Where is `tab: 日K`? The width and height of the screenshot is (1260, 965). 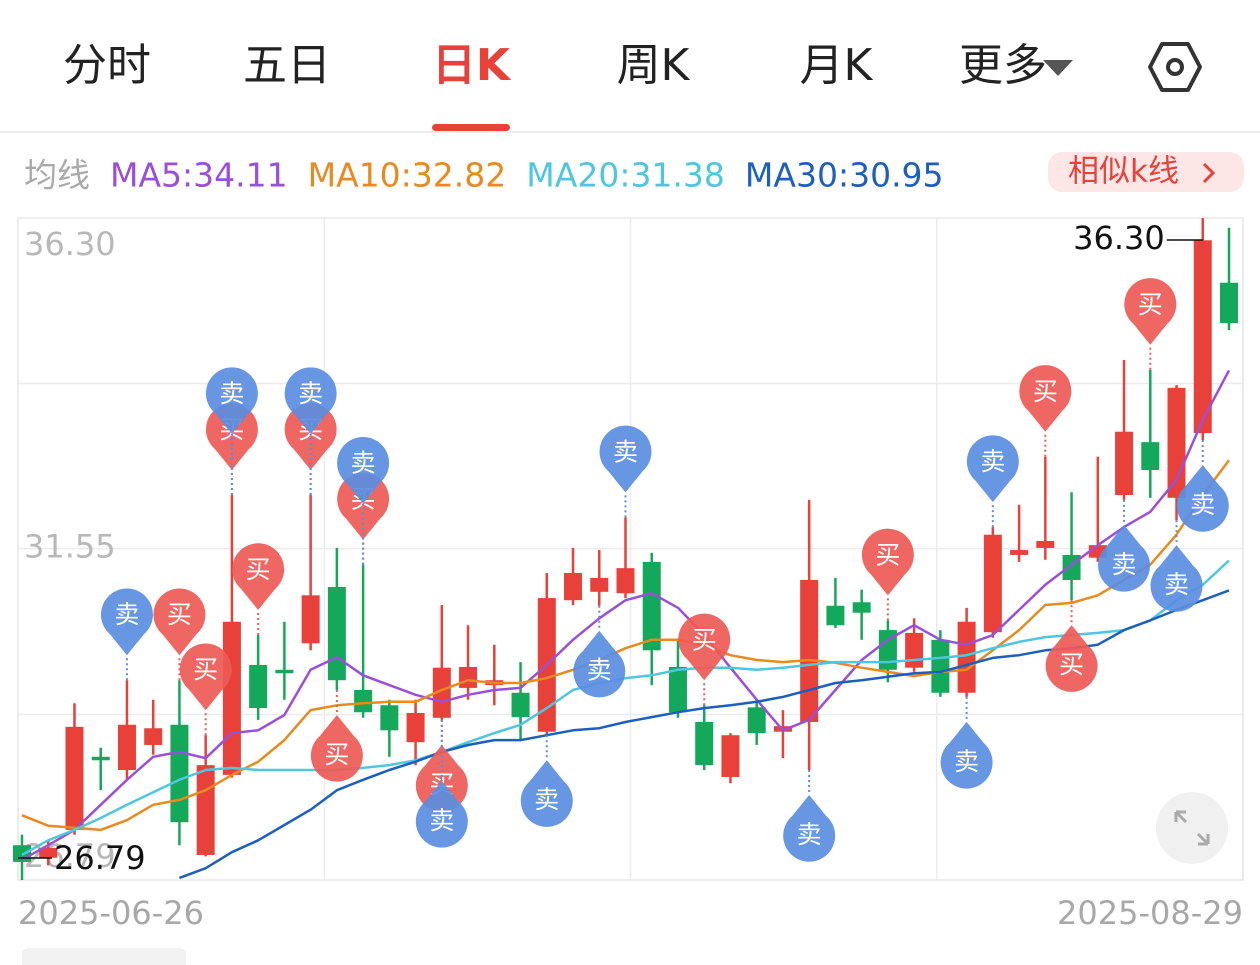
tab: 日K is located at coordinates (472, 65).